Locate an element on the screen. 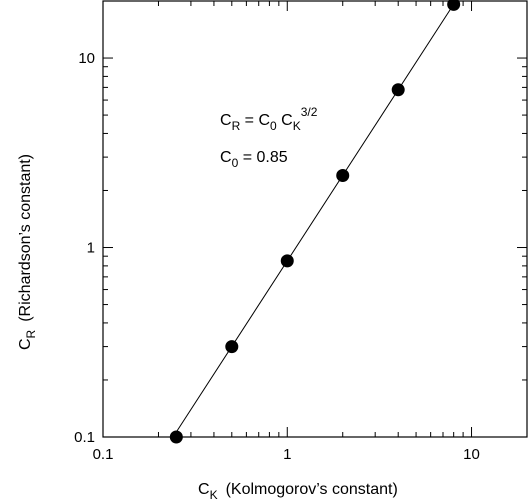  c0-annotation: C0 = 0.85 is located at coordinates (254, 159).